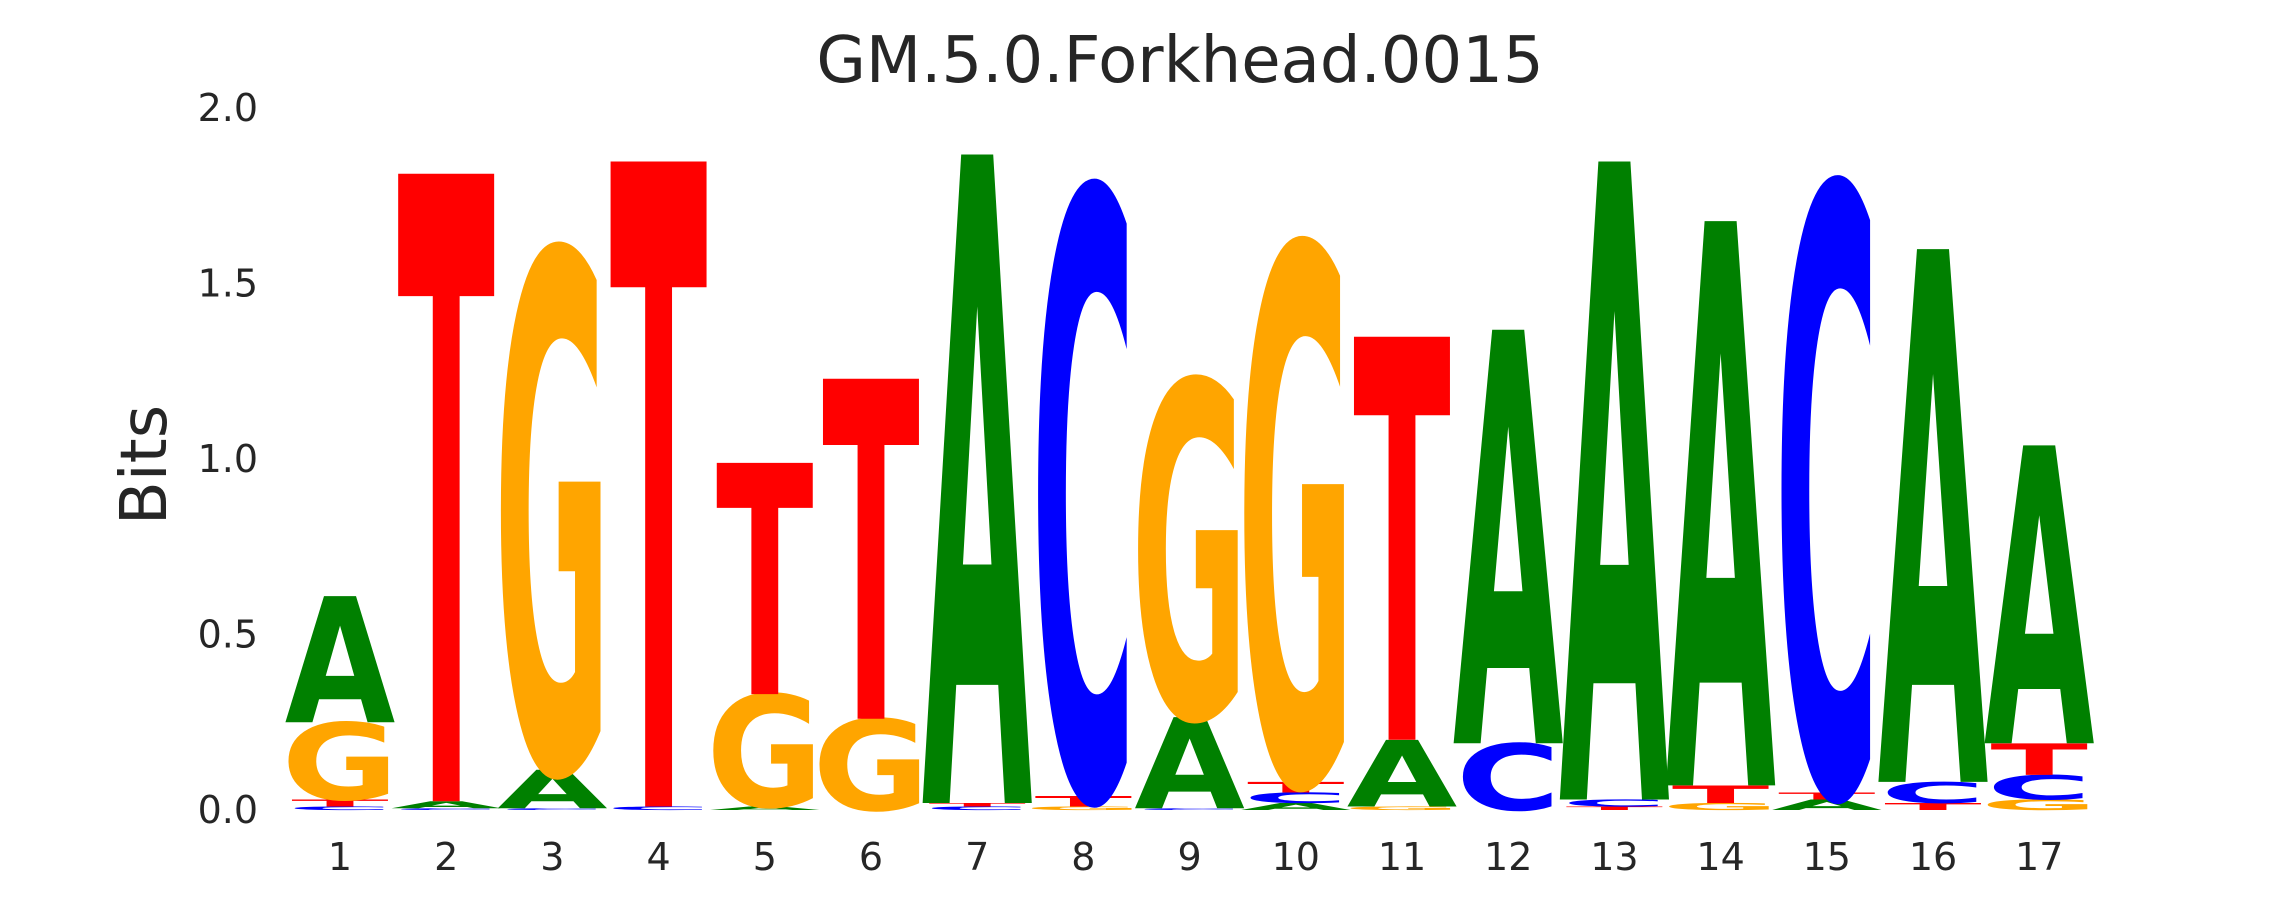  What do you see at coordinates (1402, 857) in the screenshot?
I see `x-tick-label: 11` at bounding box center [1402, 857].